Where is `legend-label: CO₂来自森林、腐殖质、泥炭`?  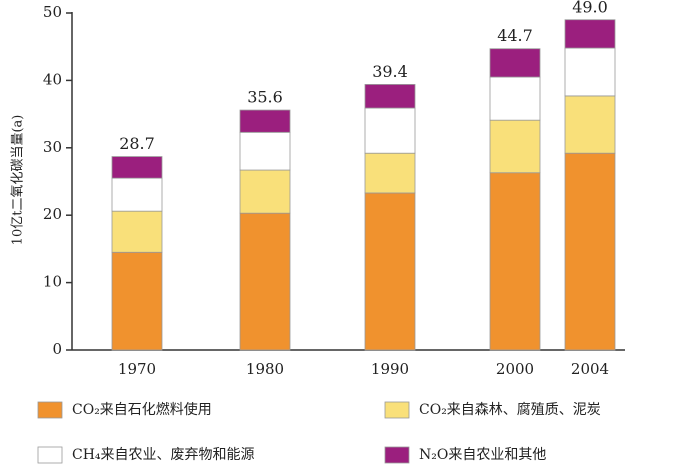 legend-label: CO₂来自森林、腐殖质、泥炭 is located at coordinates (510, 409).